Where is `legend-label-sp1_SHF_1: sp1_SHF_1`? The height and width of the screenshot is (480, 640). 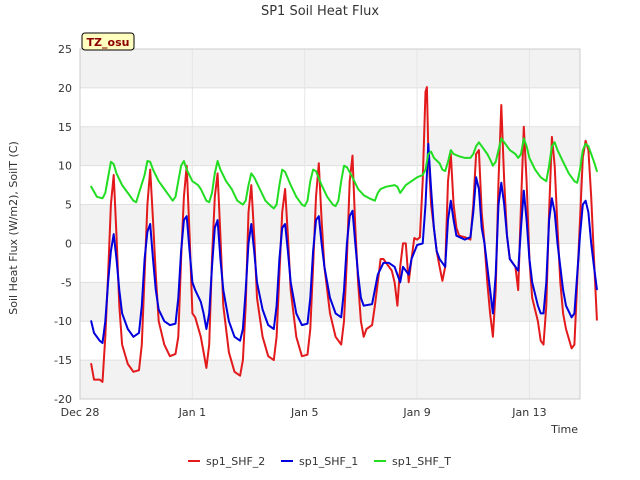
legend-label-sp1_SHF_1: sp1_SHF_1 is located at coordinates (328, 461).